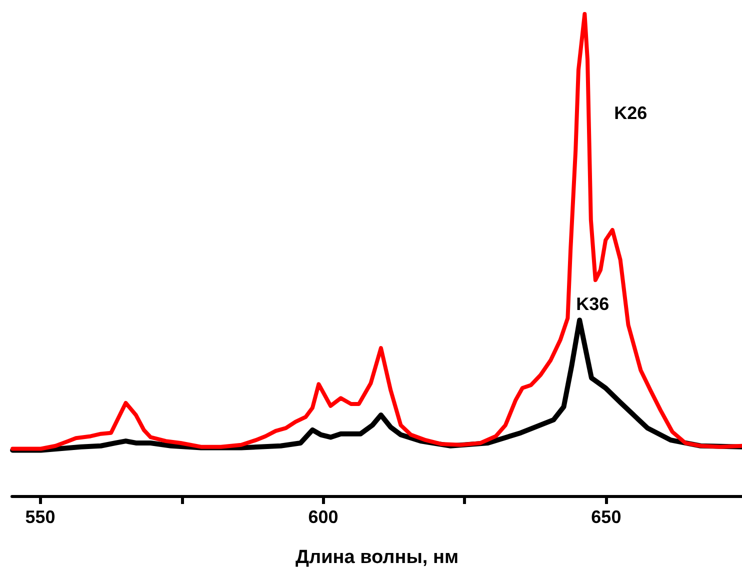 This screenshot has width=742, height=578. What do you see at coordinates (631, 113) in the screenshot?
I see `series-label: K26` at bounding box center [631, 113].